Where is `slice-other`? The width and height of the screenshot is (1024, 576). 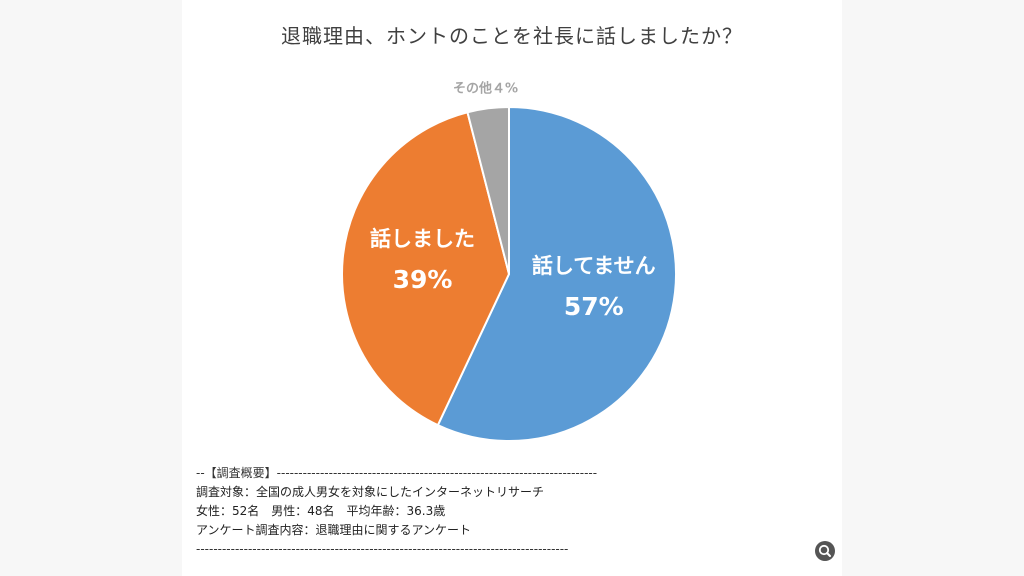 slice-other is located at coordinates (488, 190).